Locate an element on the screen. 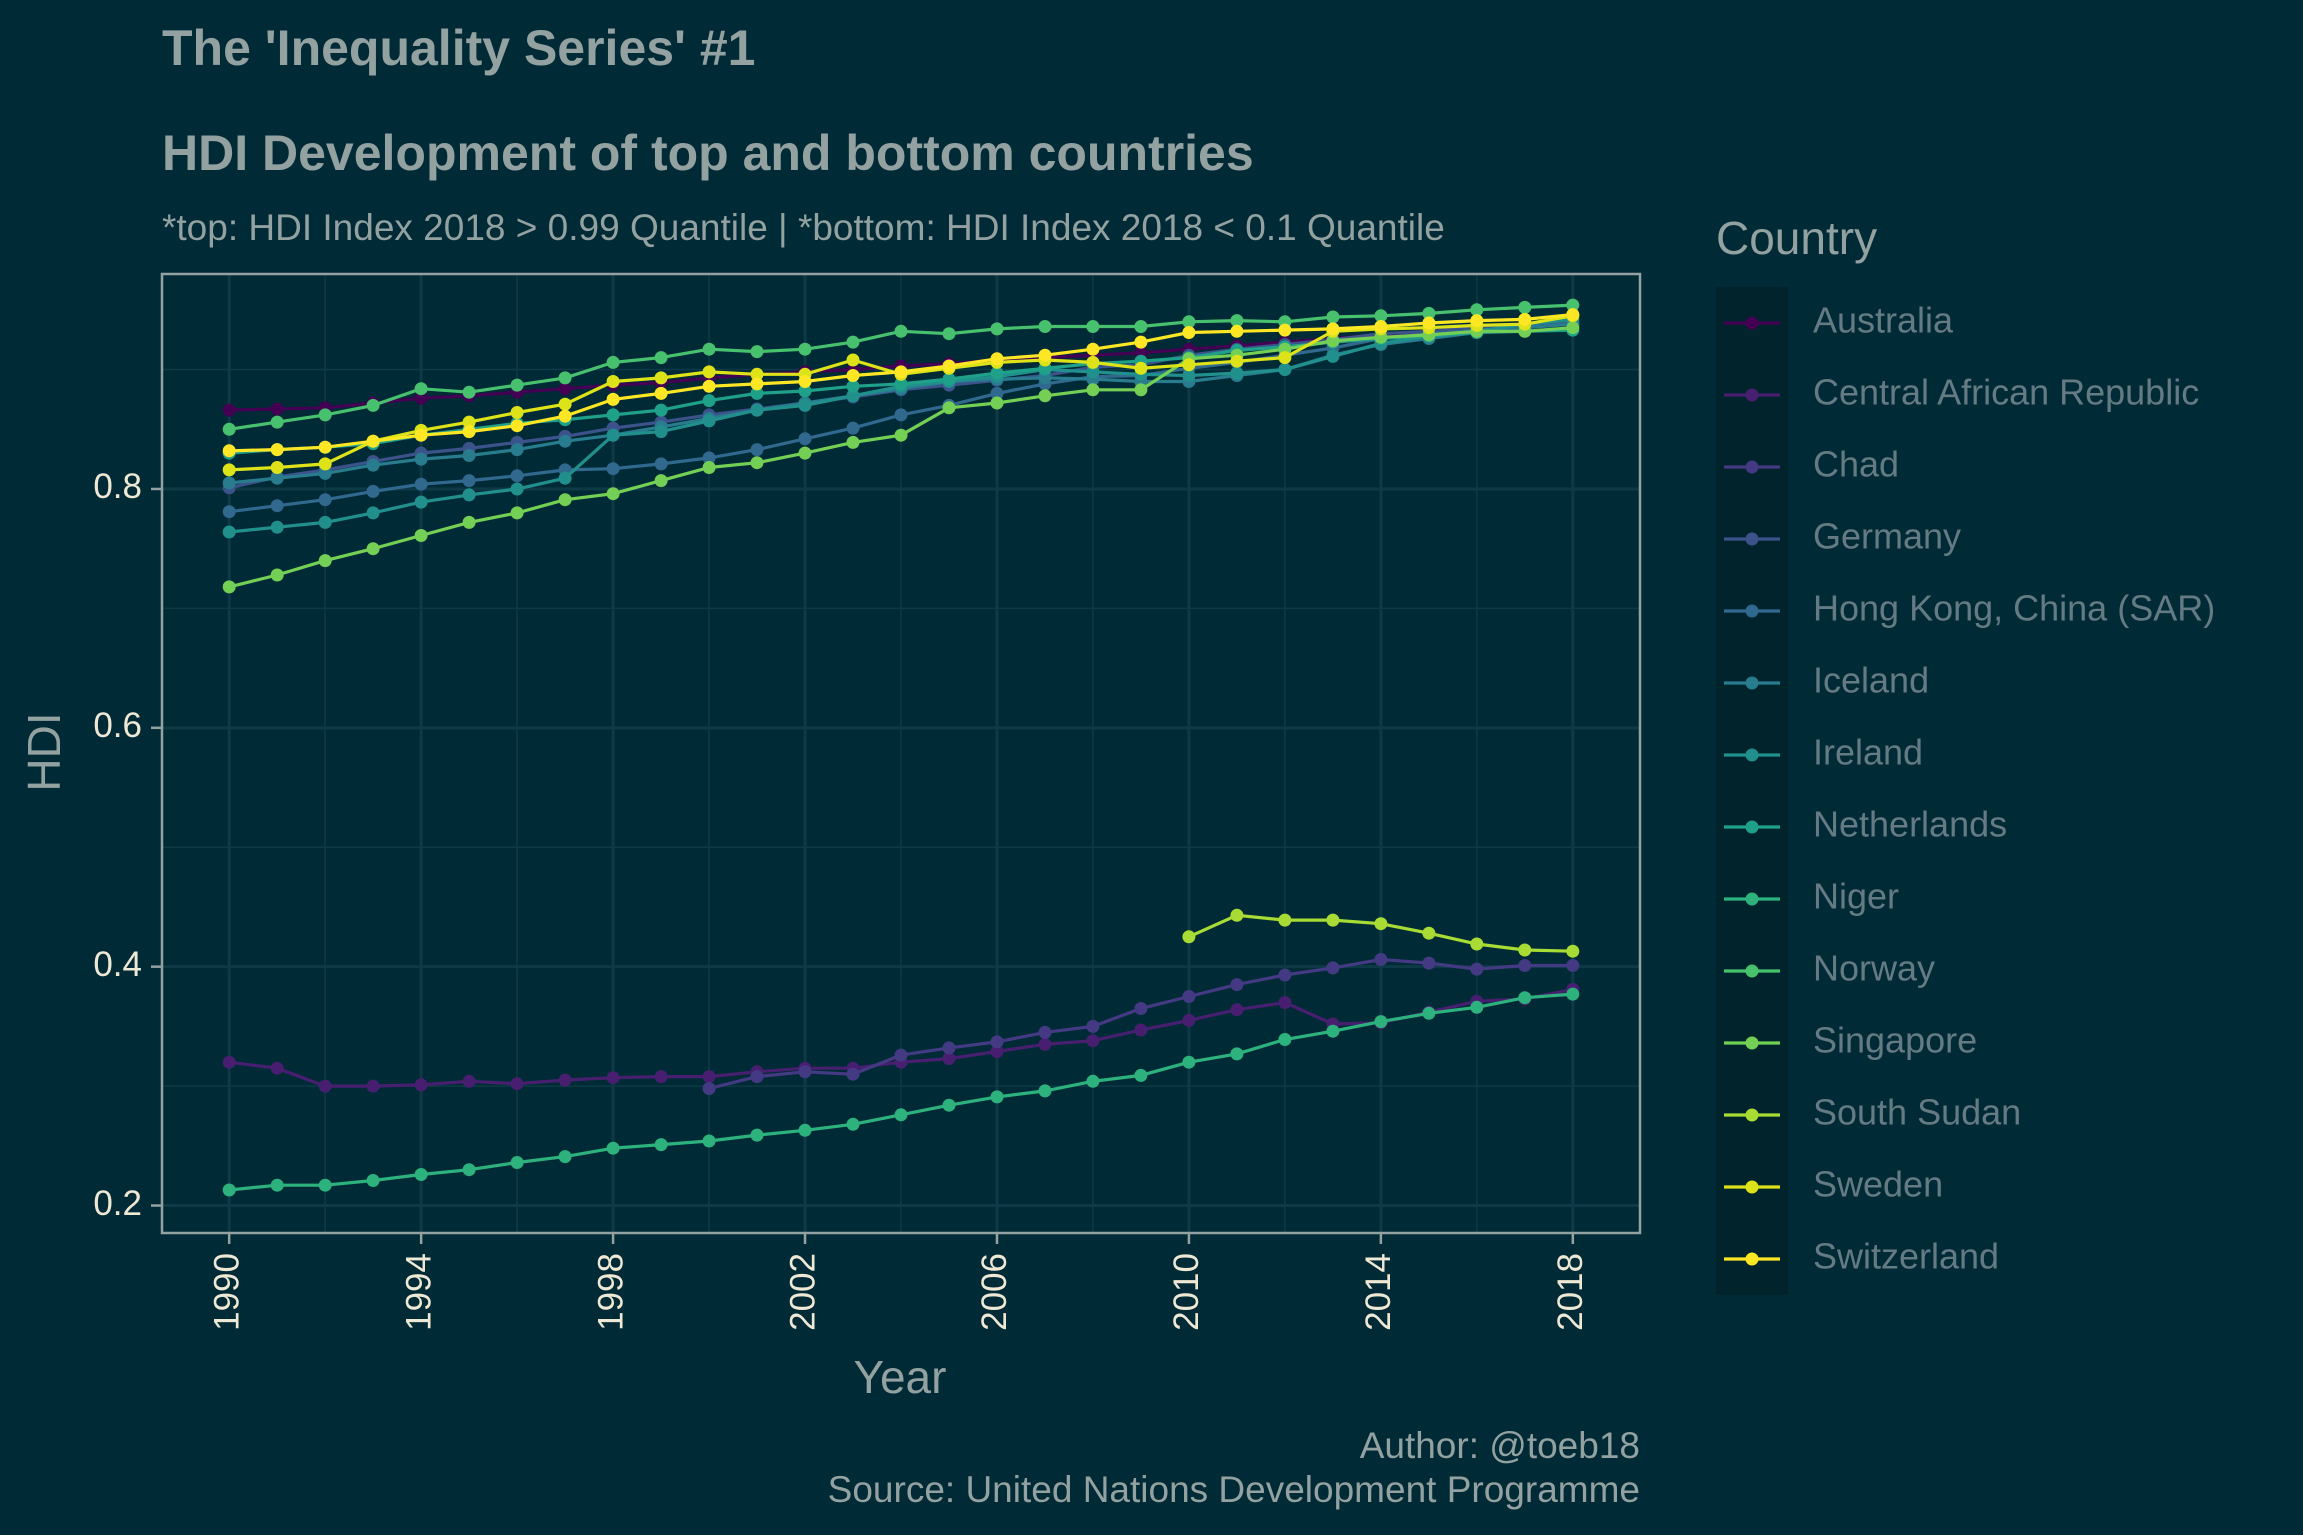  legend-item: Norway is located at coordinates (1829, 968).